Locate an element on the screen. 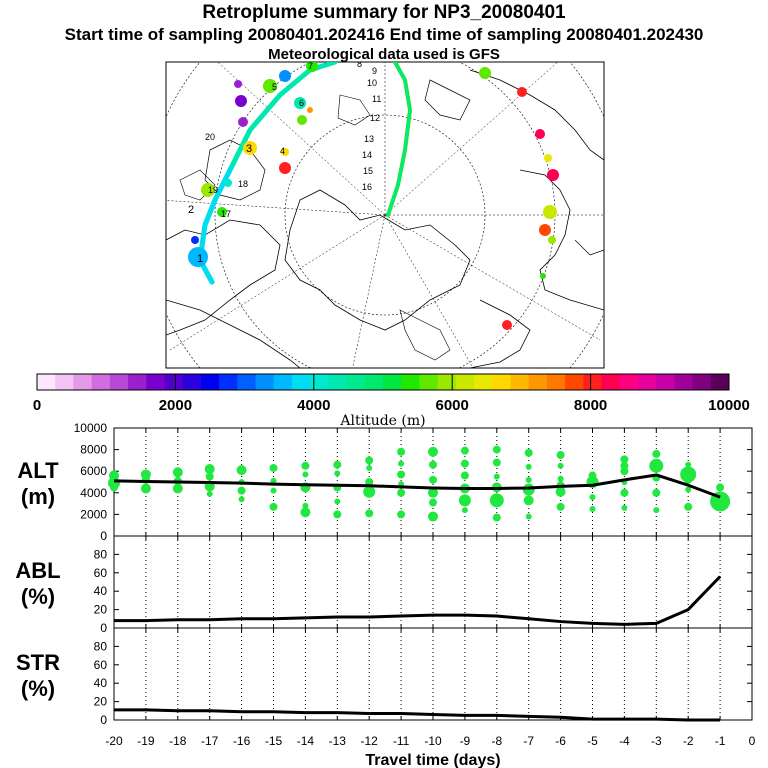 This screenshot has width=768, height=768. x-tick-label: 0 is located at coordinates (752, 741).